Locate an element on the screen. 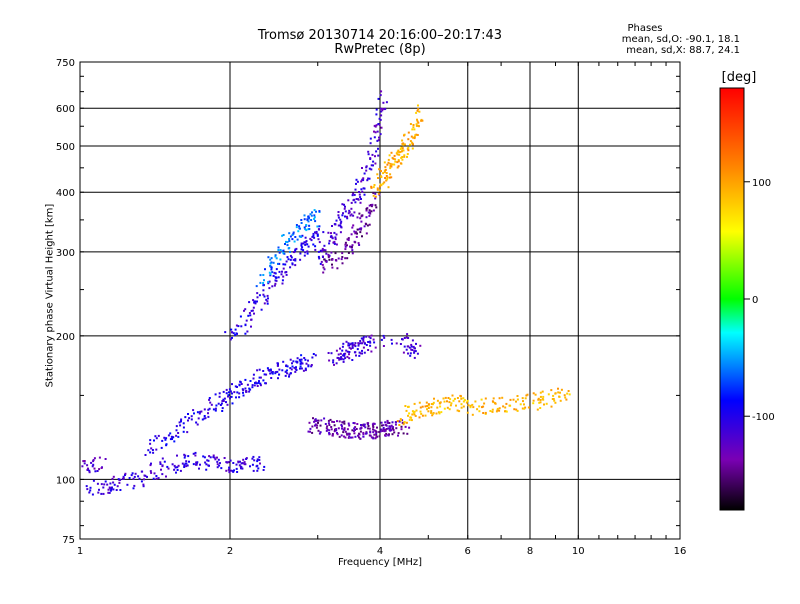  colorbar-tick-label: 0 is located at coordinates (755, 300).